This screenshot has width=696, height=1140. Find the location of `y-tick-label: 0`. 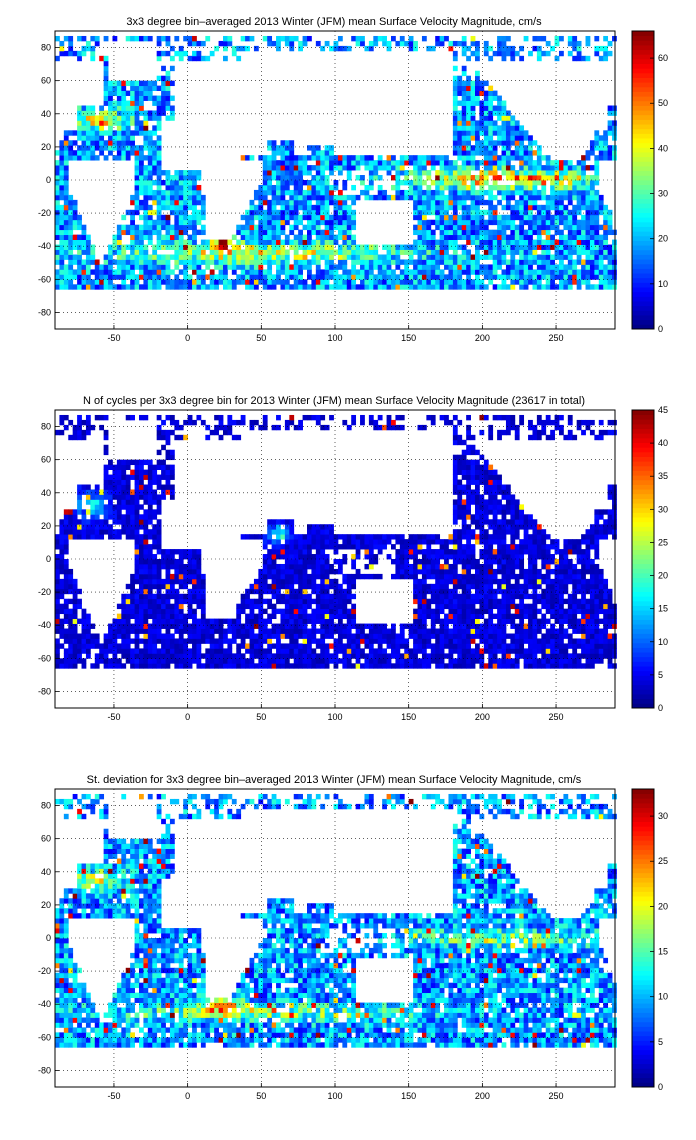

y-tick-label: 0 is located at coordinates (48, 180).